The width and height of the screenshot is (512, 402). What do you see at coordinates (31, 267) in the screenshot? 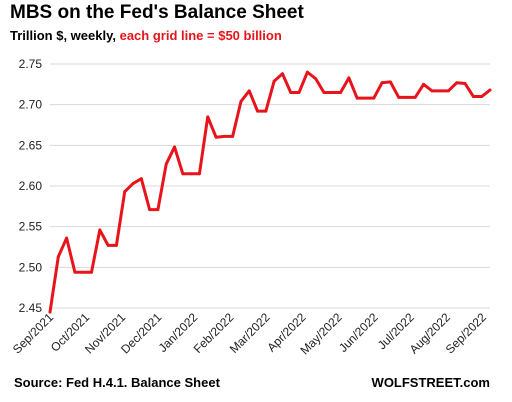
I see `y-tick-label: 2.50` at bounding box center [31, 267].